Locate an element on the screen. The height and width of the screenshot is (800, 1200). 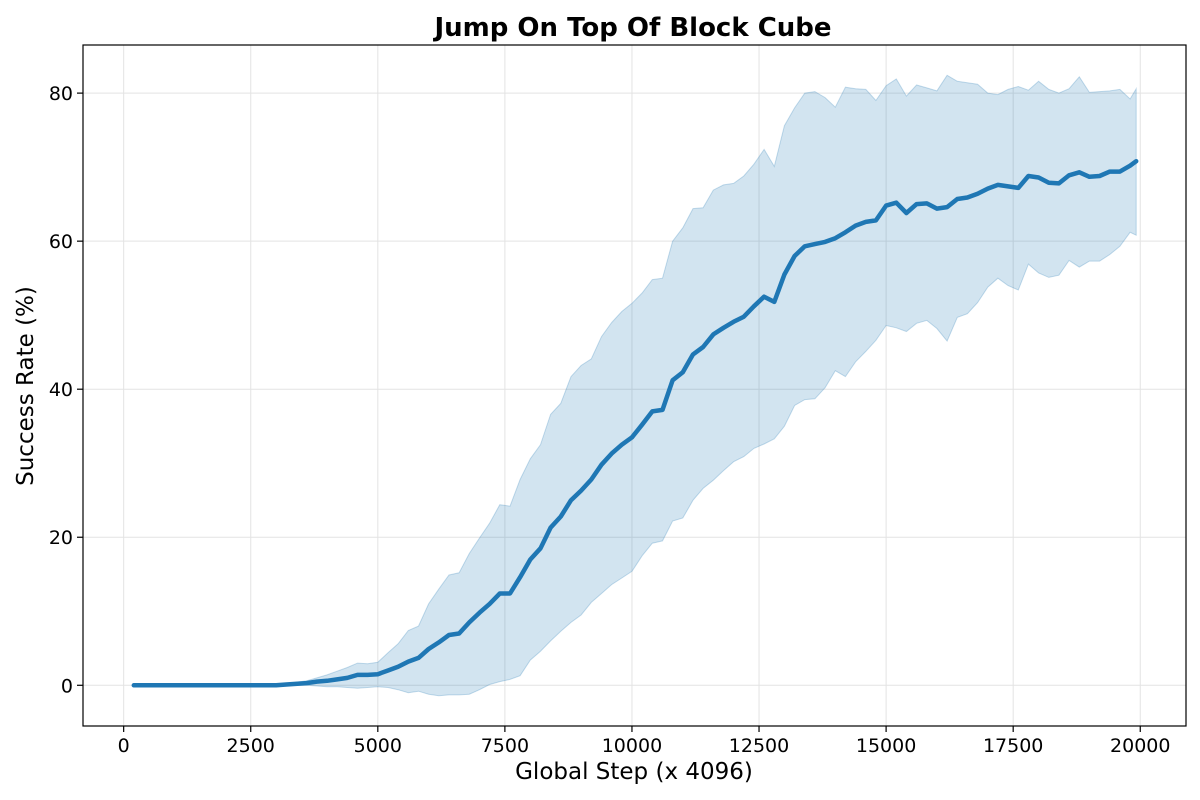
y-tick-label: 40 is located at coordinates (61, 390).